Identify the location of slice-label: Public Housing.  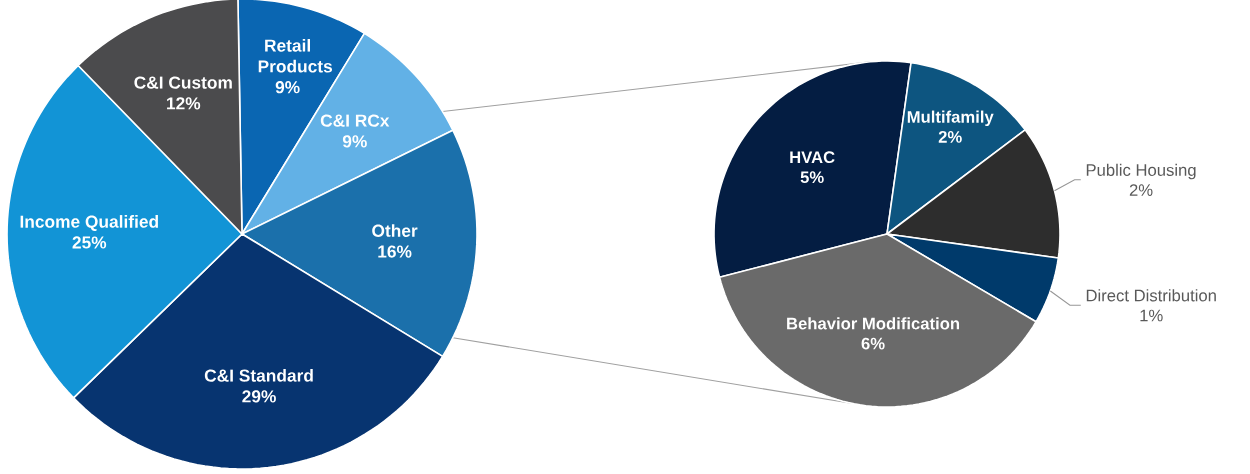
(1141, 171).